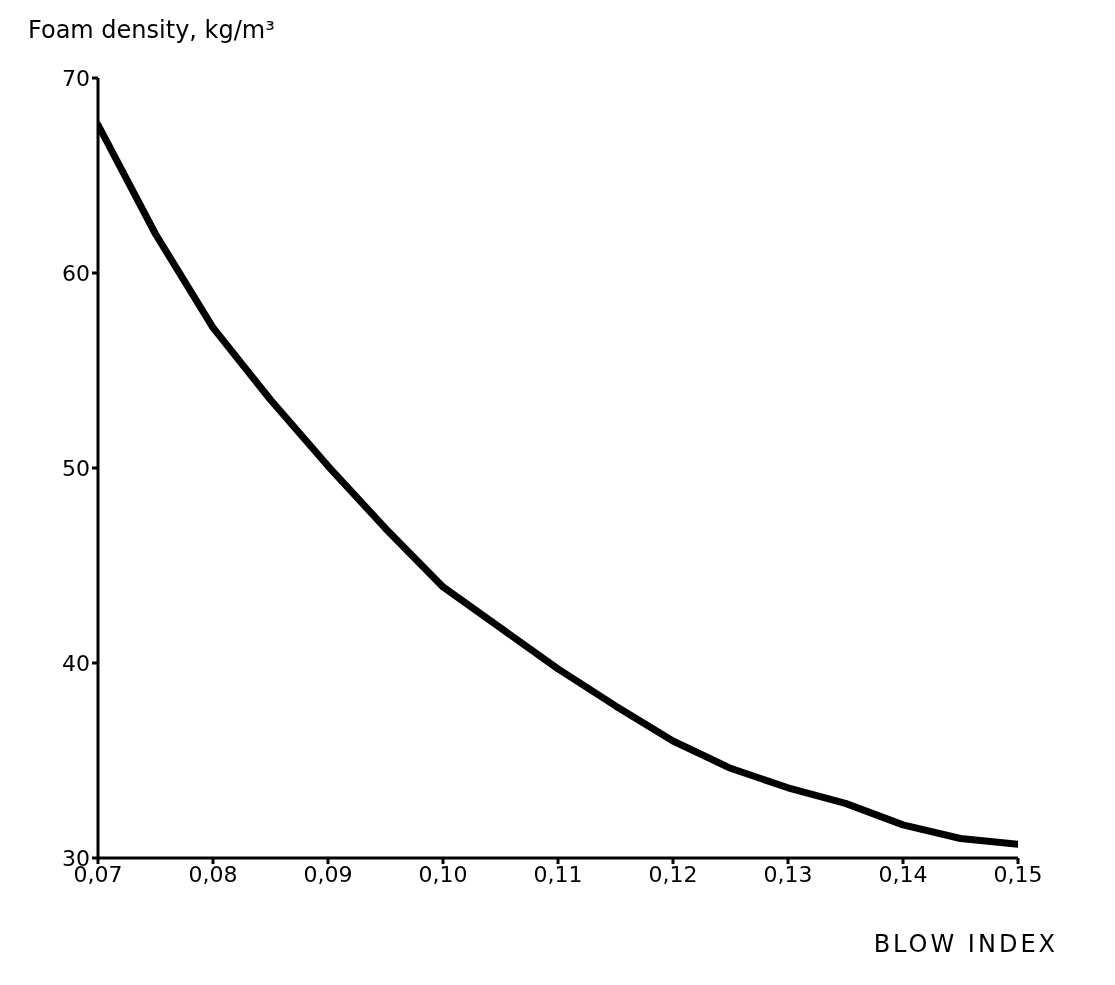 The width and height of the screenshot is (1115, 985). What do you see at coordinates (213, 874) in the screenshot?
I see `x-tick-label: 0,08` at bounding box center [213, 874].